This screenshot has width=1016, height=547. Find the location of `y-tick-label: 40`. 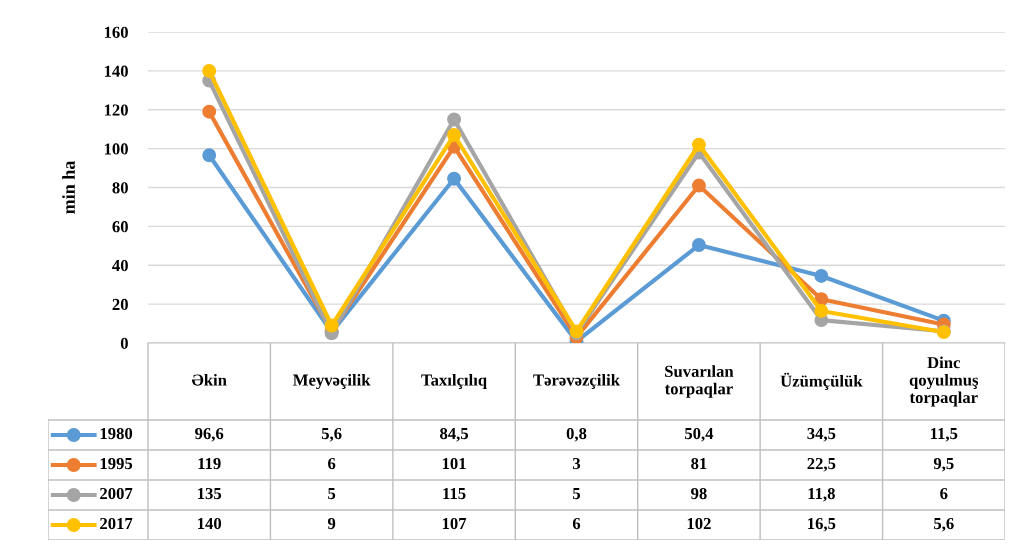

y-tick-label: 40 is located at coordinates (120, 265).